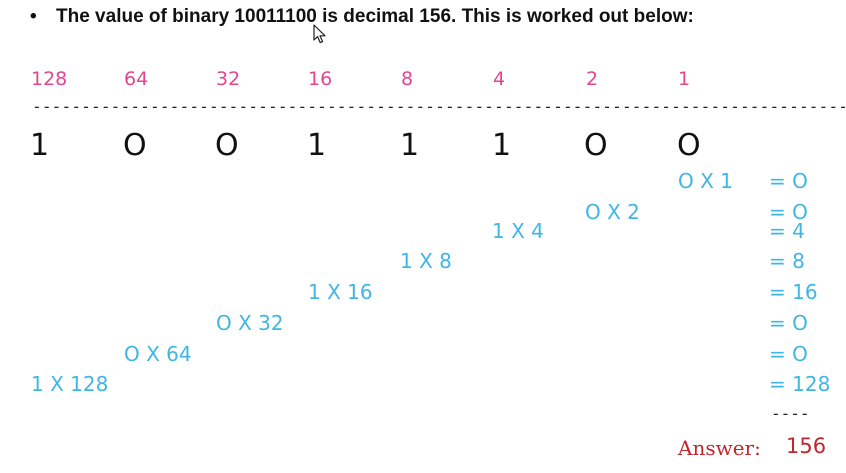 The height and width of the screenshot is (473, 846). I want to click on binary-digit-8: O, so click(689, 145).